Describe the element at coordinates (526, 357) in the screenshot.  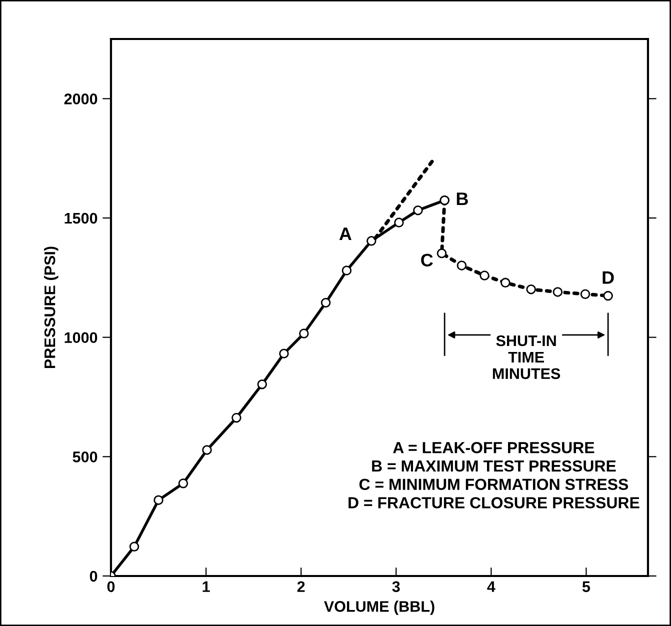
I see `annotation: SHUT-IN TIME MINUTES` at that location.